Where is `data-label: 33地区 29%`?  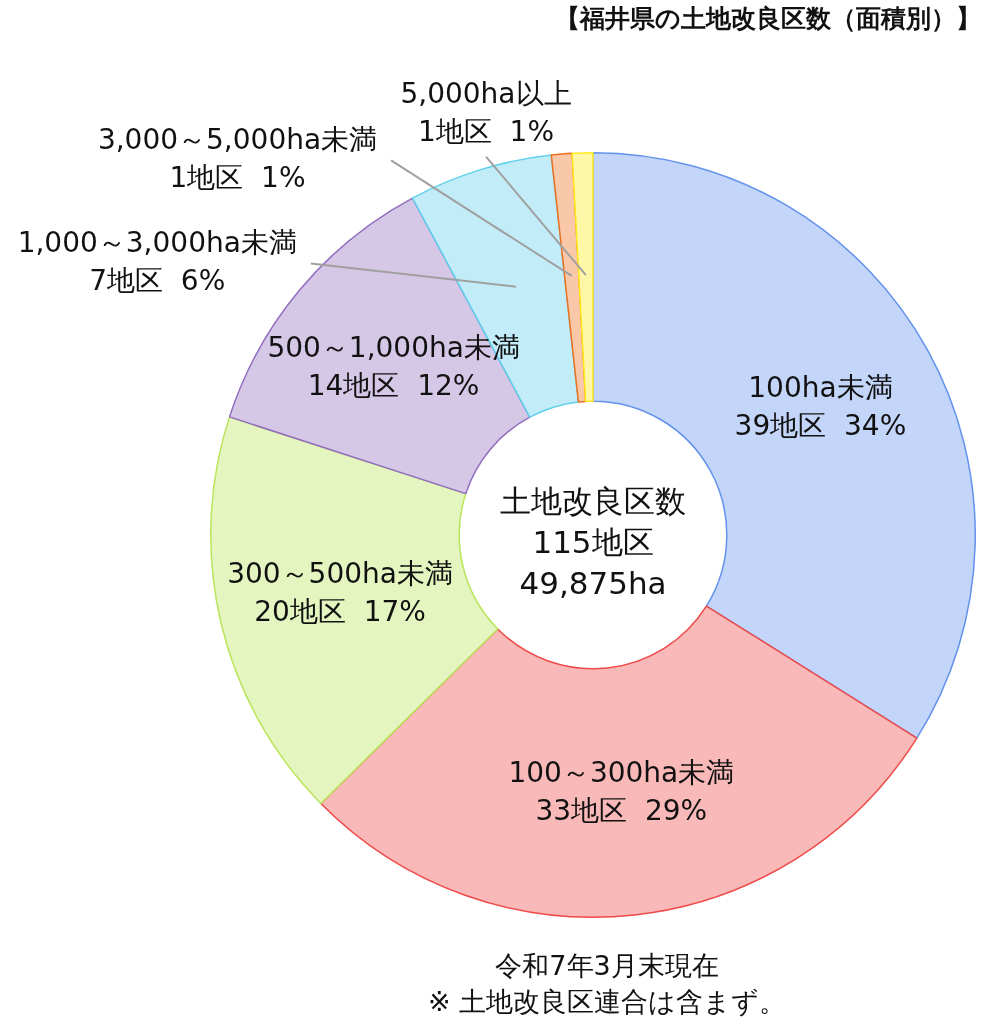
data-label: 33地区 29% is located at coordinates (621, 810).